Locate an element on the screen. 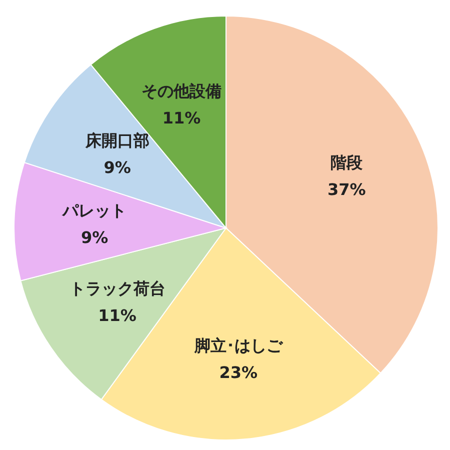 Image resolution: width=450 pixels, height=450 pixels. slice-label: 階段 is located at coordinates (347, 162).